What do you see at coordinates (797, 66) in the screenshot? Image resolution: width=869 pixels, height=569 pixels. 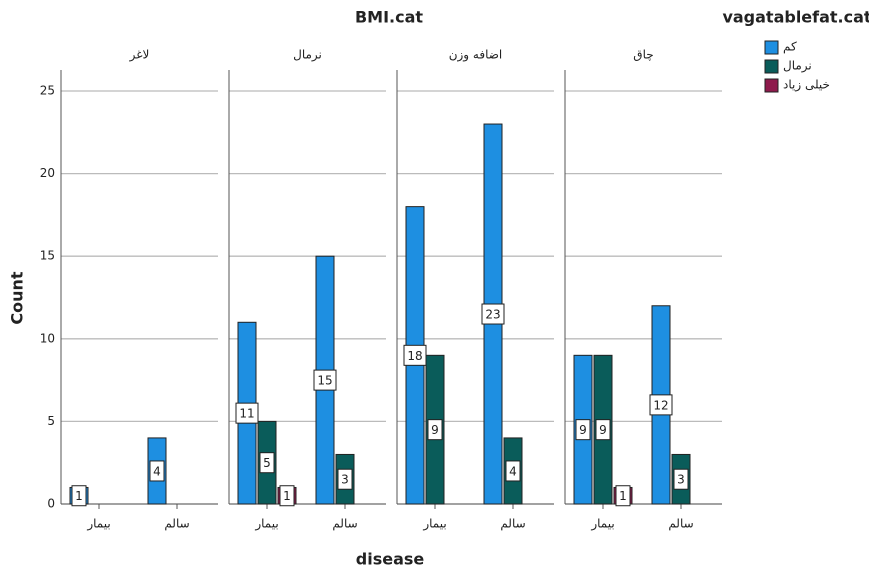 I see `legend-label: نرمال` at bounding box center [797, 66].